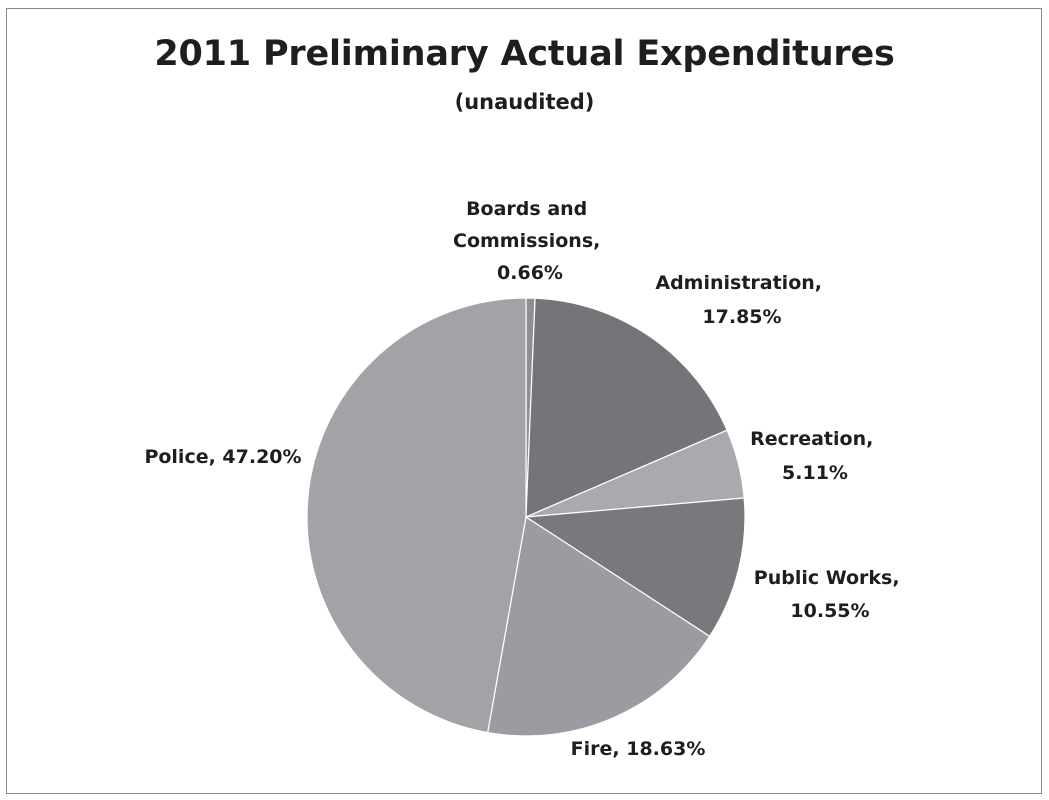 The height and width of the screenshot is (800, 1049). What do you see at coordinates (635, 567) in the screenshot?
I see `pie-slice-public-works` at bounding box center [635, 567].